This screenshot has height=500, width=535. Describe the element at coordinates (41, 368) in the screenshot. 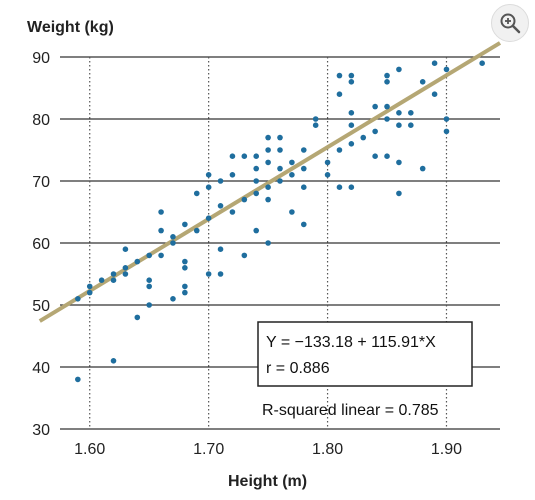

I see `y-tick-label: 40` at that location.